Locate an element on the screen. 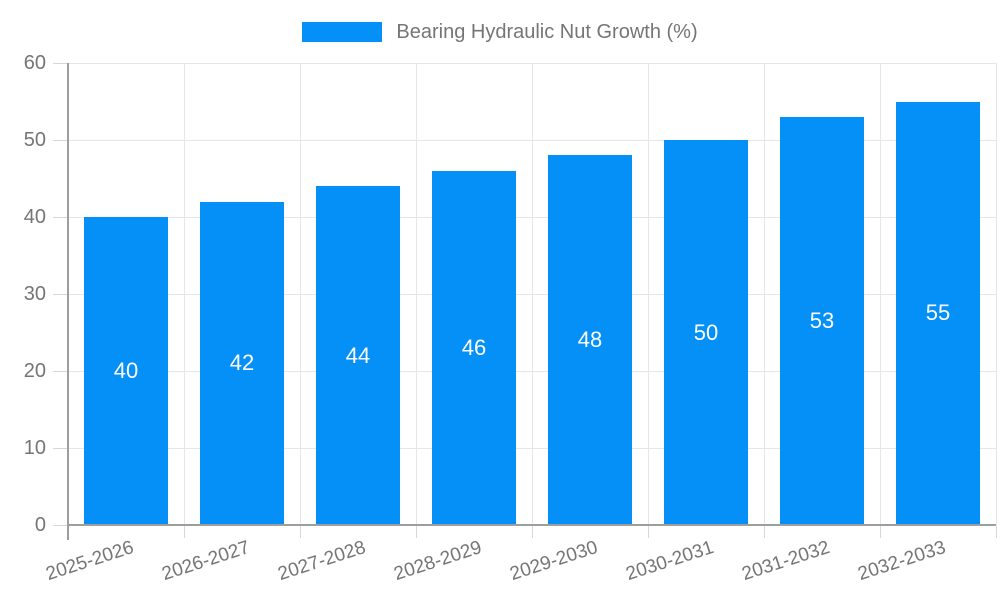  x-axis-label: 2026-2027 is located at coordinates (206, 561).